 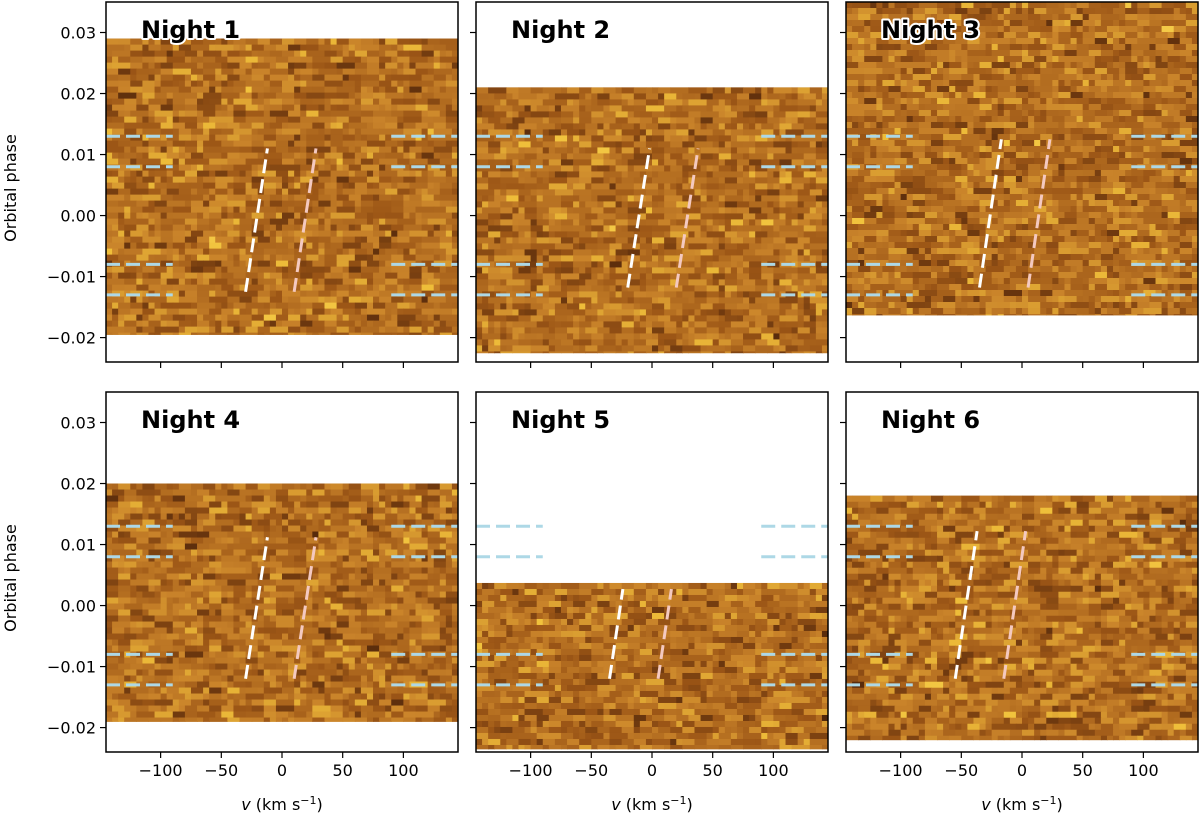 What do you see at coordinates (930, 30) in the screenshot?
I see `panel-title: Night 3` at bounding box center [930, 30].